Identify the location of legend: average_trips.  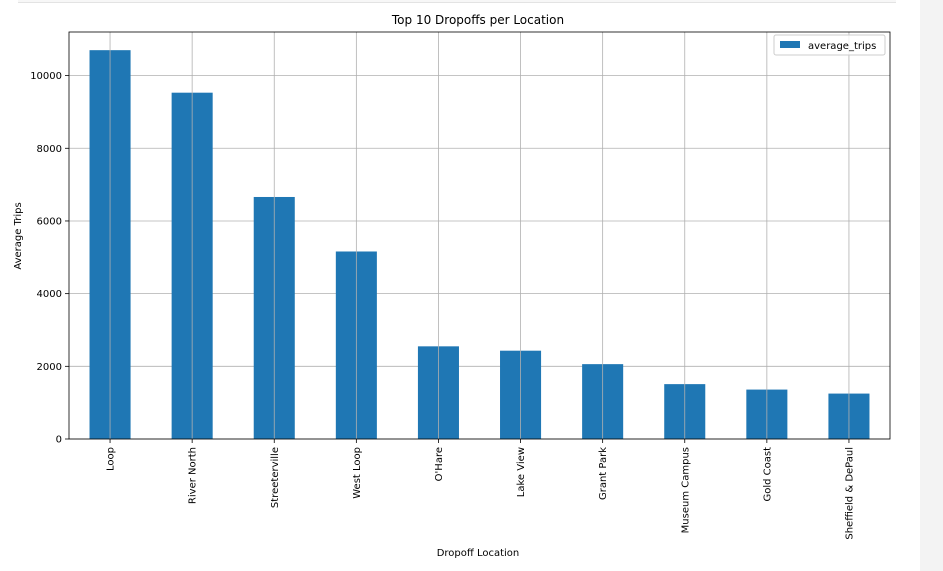
(829, 45).